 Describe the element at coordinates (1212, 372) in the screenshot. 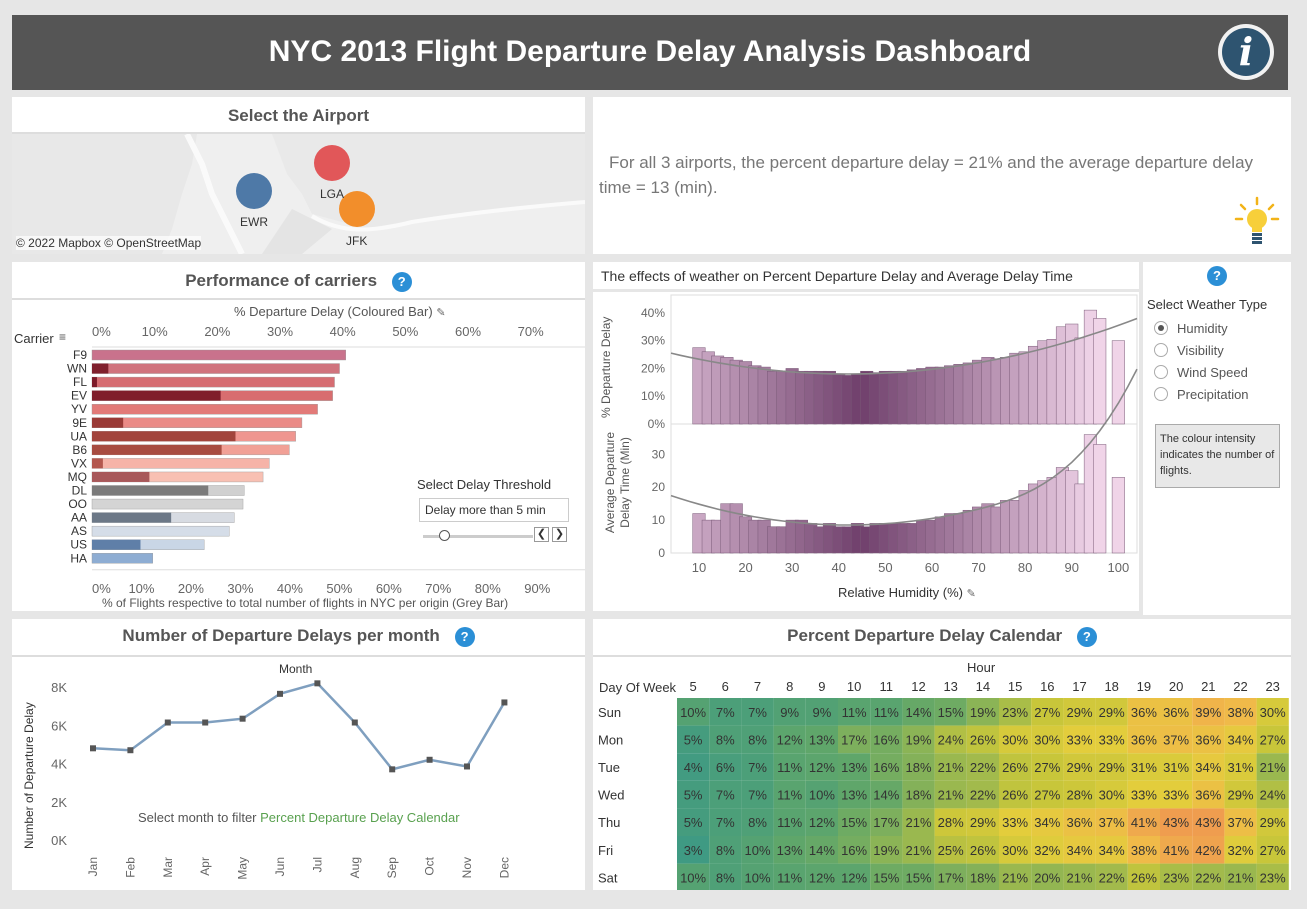

I see `option-wind-speed: Wind Speed` at that location.